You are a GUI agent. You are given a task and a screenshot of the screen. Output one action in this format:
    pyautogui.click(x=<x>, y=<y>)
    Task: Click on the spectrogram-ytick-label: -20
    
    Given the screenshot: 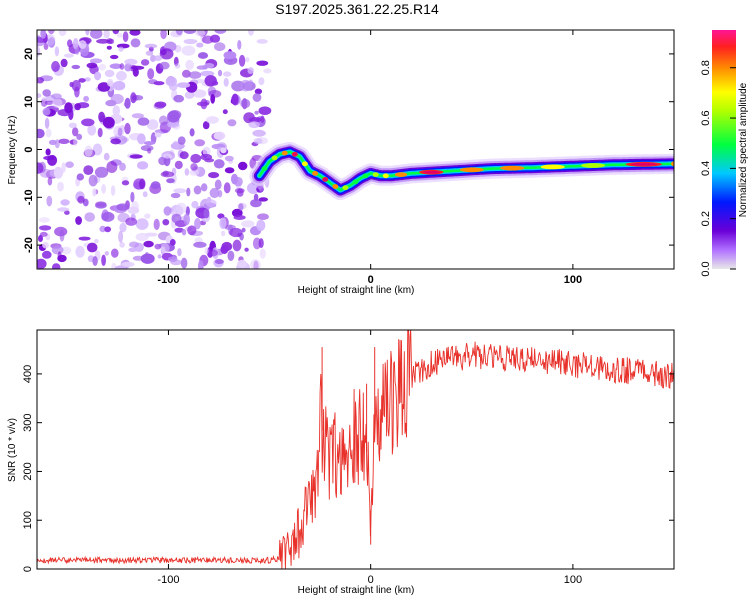 What is the action you would take?
    pyautogui.click(x=29, y=245)
    